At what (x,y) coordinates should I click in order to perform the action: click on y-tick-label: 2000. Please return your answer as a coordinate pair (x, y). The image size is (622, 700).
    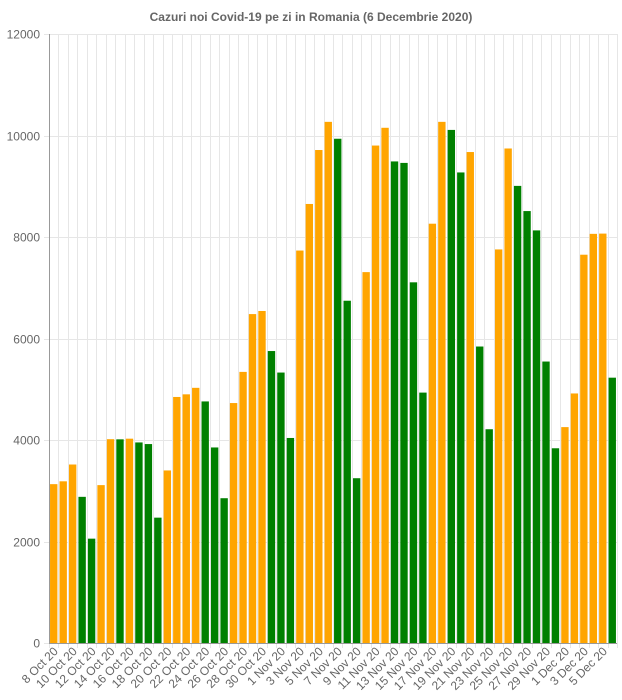
    Looking at the image, I should click on (26, 543).